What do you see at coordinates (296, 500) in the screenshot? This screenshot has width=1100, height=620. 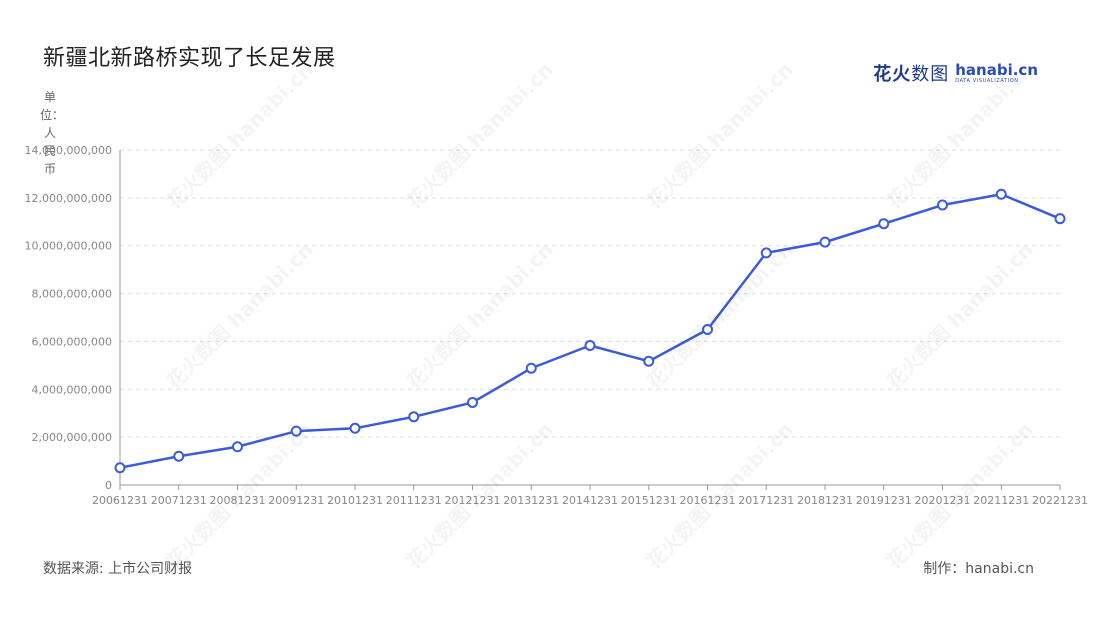 I see `x-tick-label: 20091231` at bounding box center [296, 500].